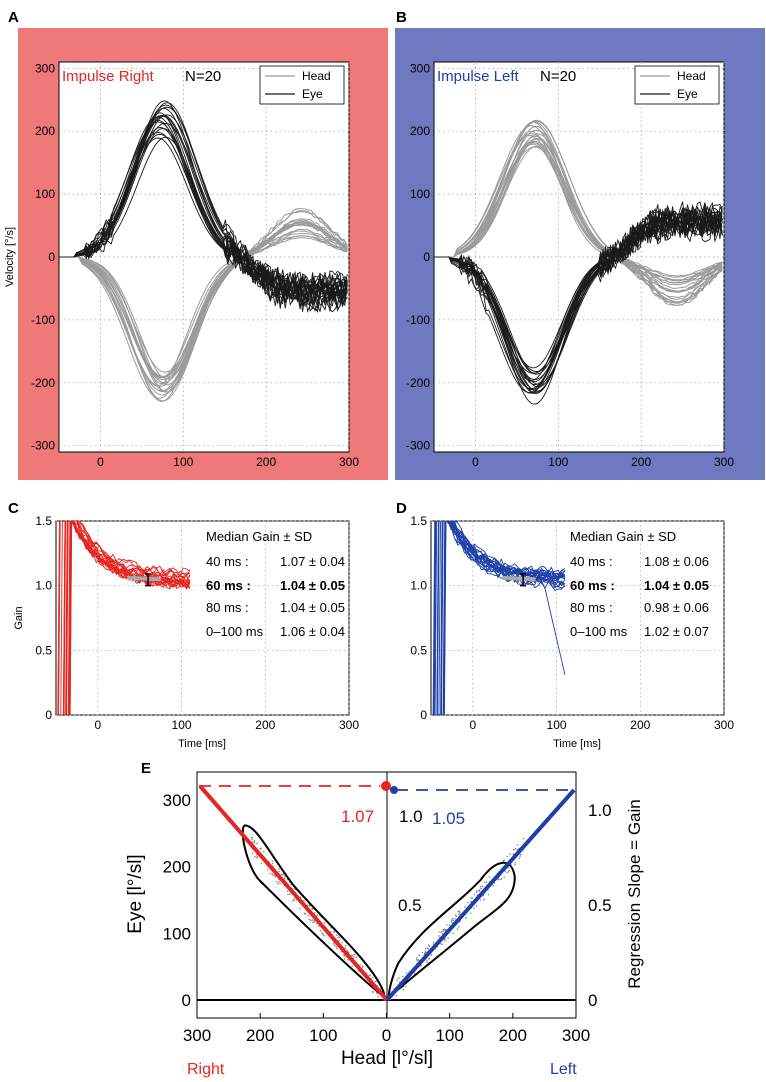  Describe the element at coordinates (108, 76) in the screenshot. I see `panel-a-title: Impulse Right` at that location.